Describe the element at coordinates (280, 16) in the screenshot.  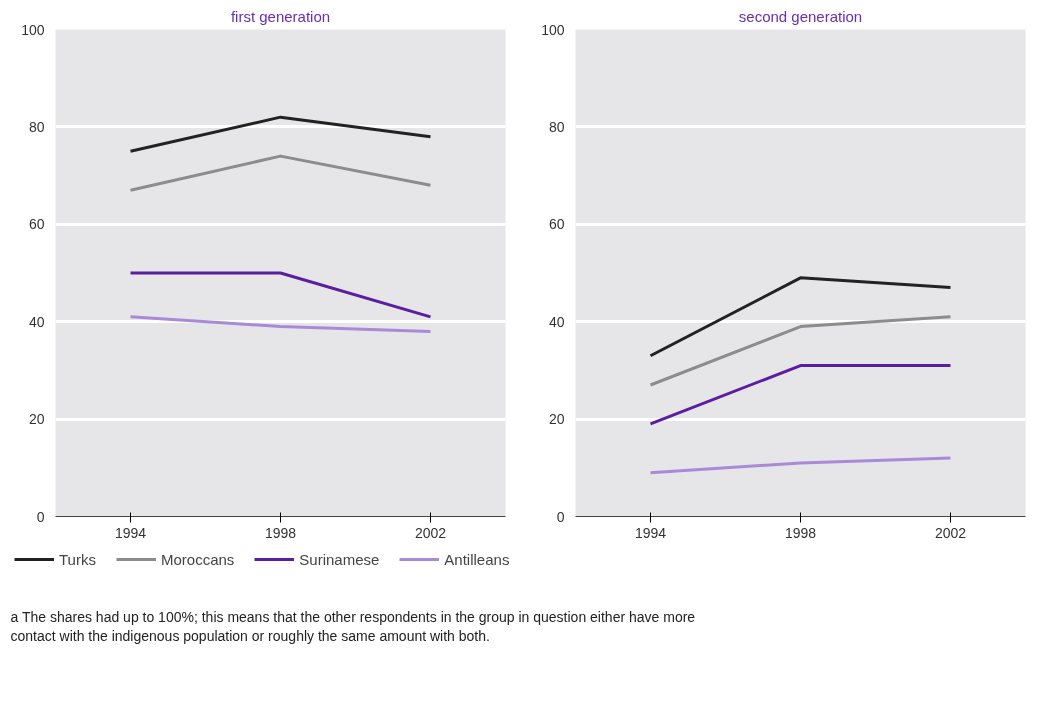
I see `chart-title: first generation` at that location.